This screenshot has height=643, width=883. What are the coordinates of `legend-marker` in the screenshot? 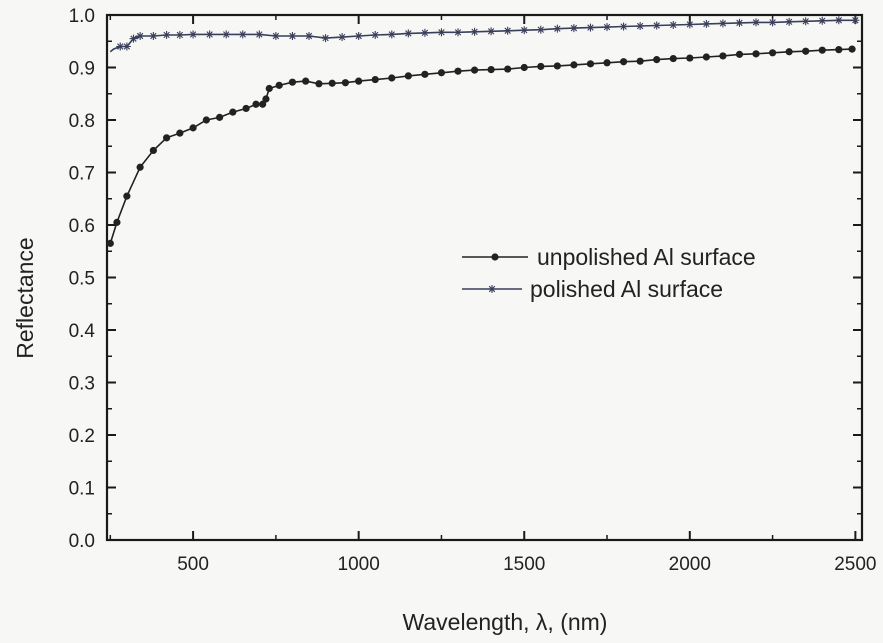 It's located at (495, 257).